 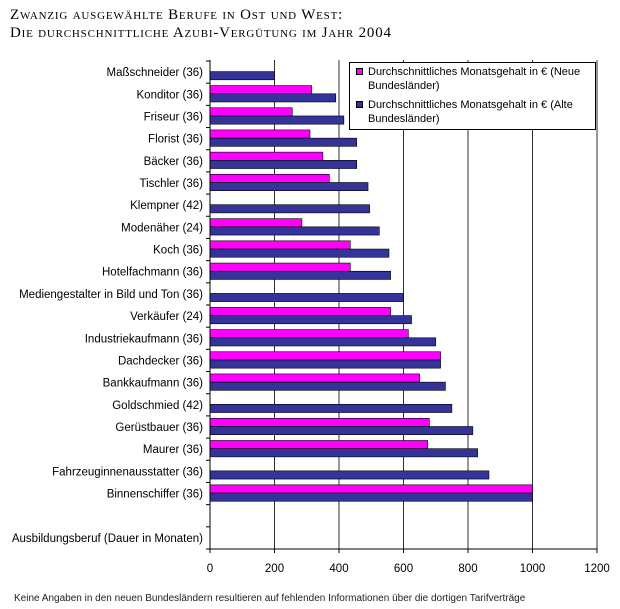 I want to click on category-label: Industriekaufmann (36), so click(x=144, y=339).